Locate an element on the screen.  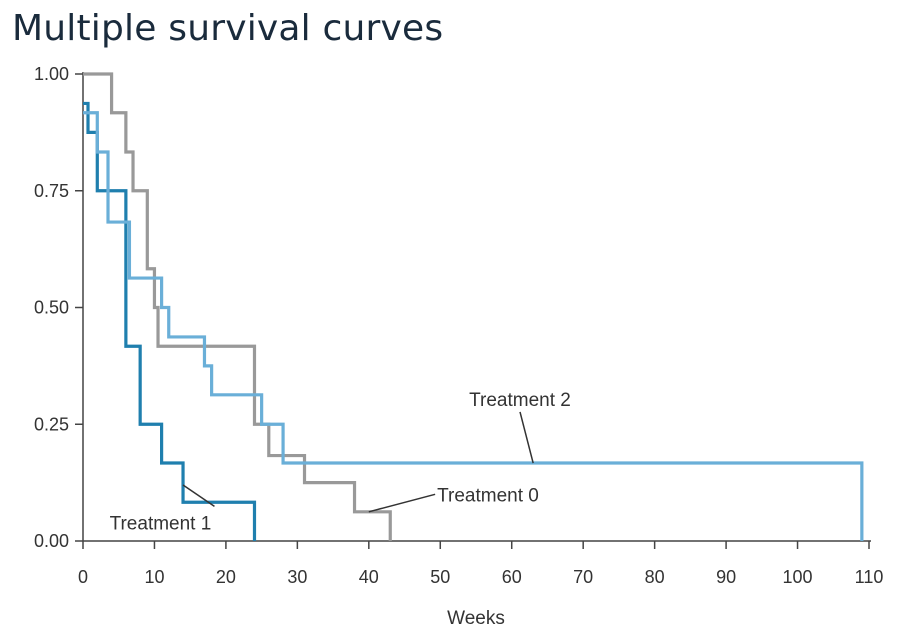
x-tick-label: 10 is located at coordinates (154, 577).